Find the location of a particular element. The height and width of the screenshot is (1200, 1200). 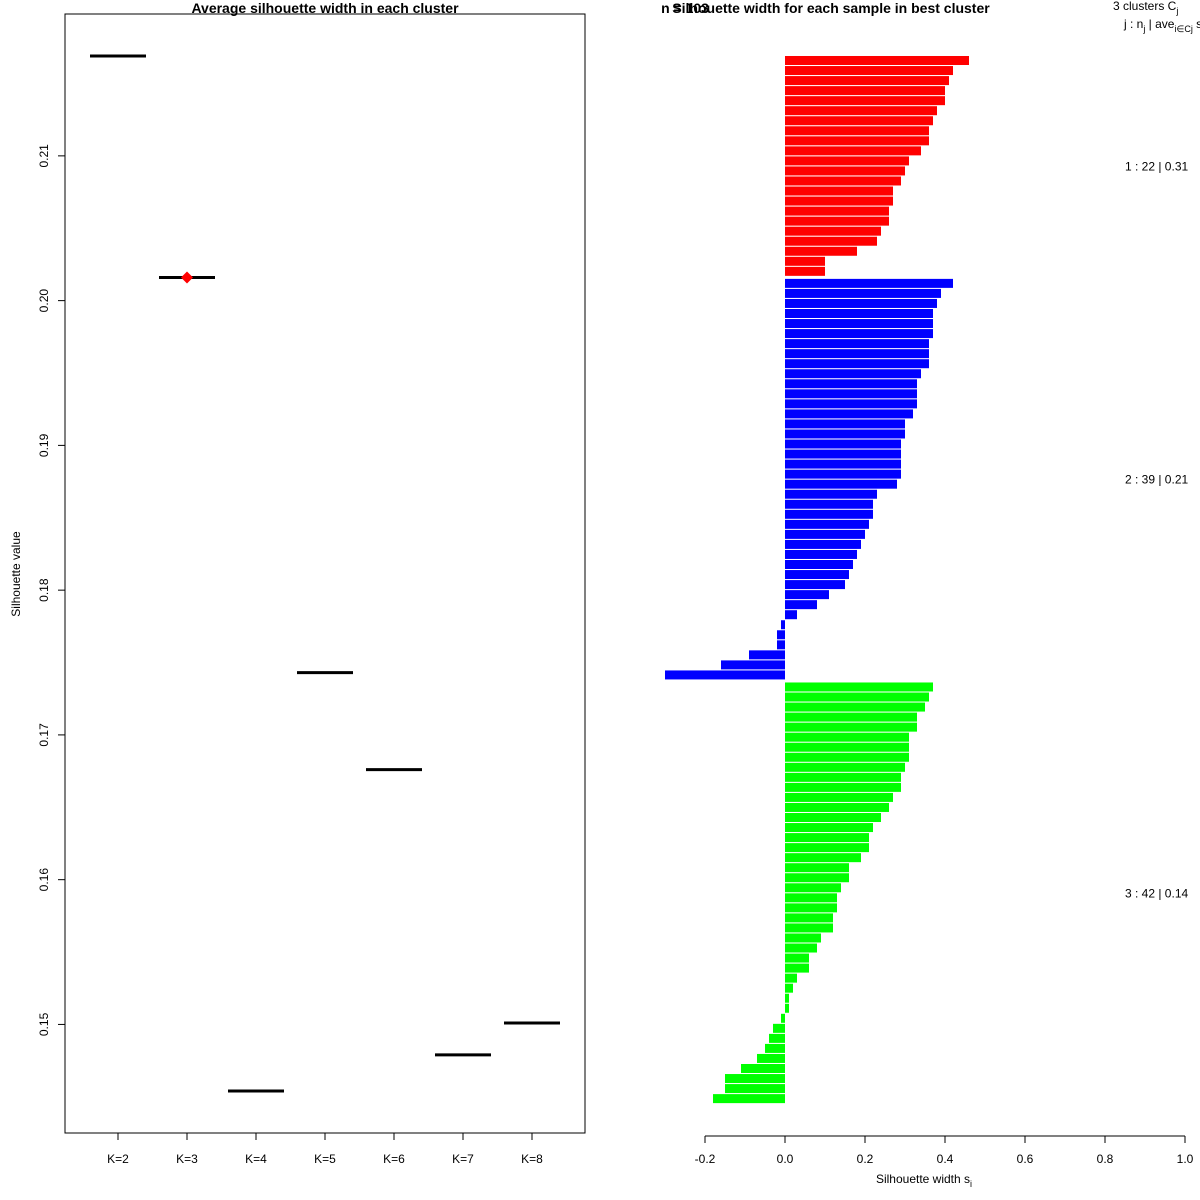

left-y-tick-label: 0.21 is located at coordinates (44, 156).